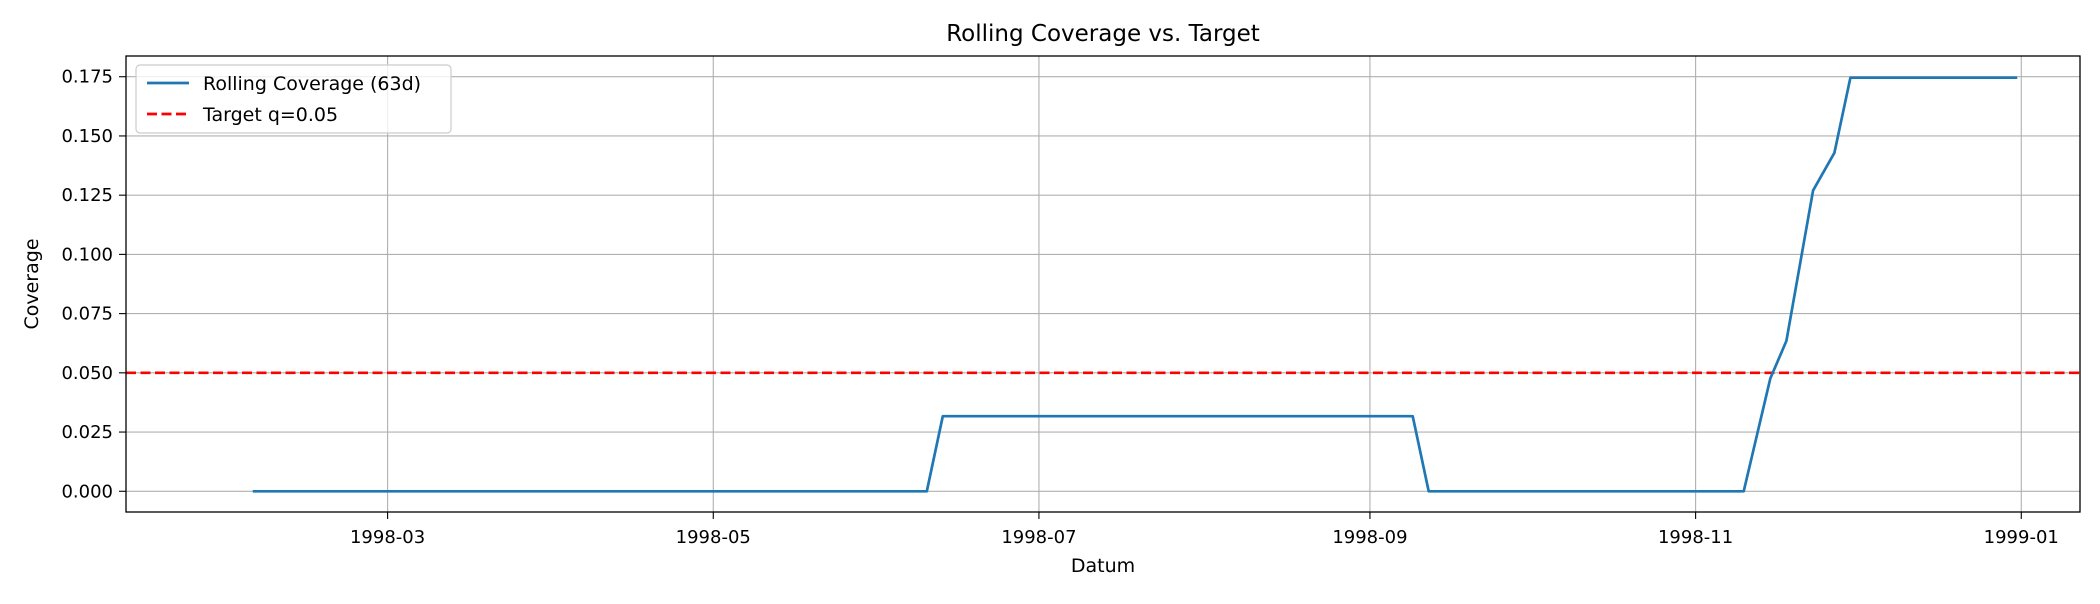 This screenshot has width=2100, height=604. I want to click on x-tick-label: 1998-09, so click(1369, 537).